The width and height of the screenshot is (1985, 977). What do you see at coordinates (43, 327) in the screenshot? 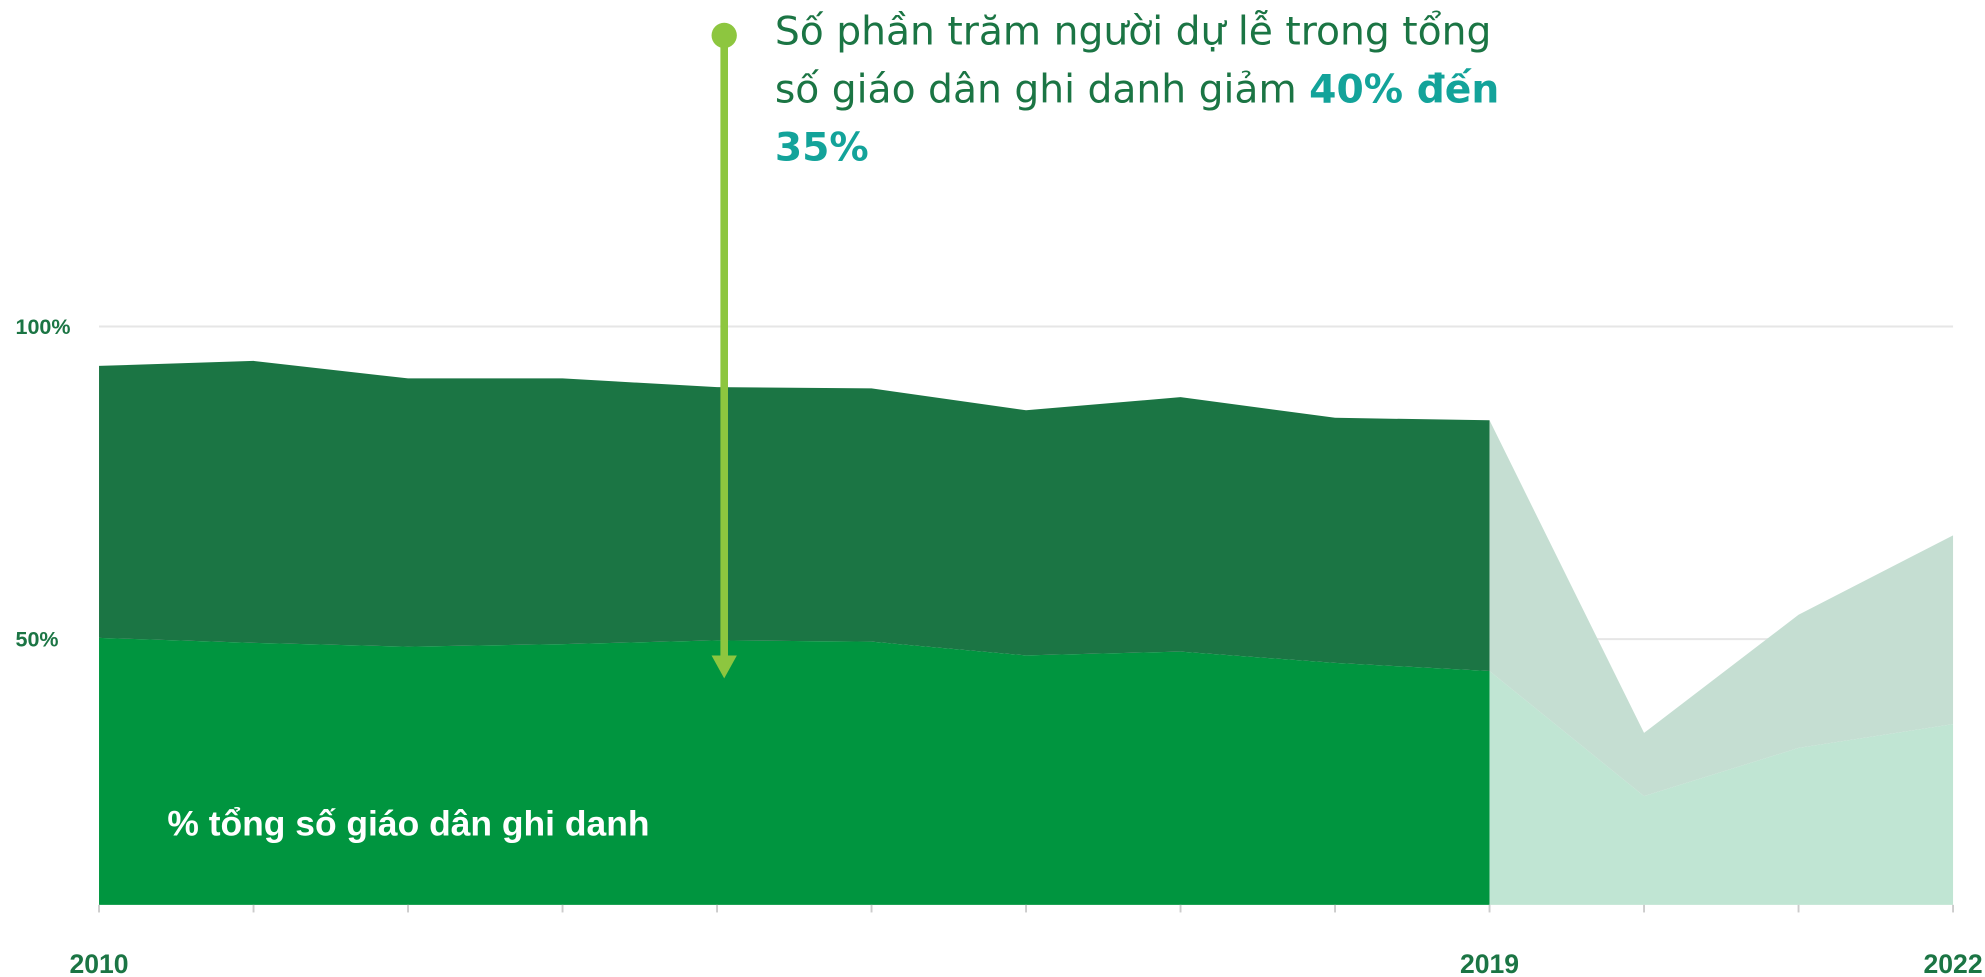
I see `y-tick-label: 100%` at bounding box center [43, 327].